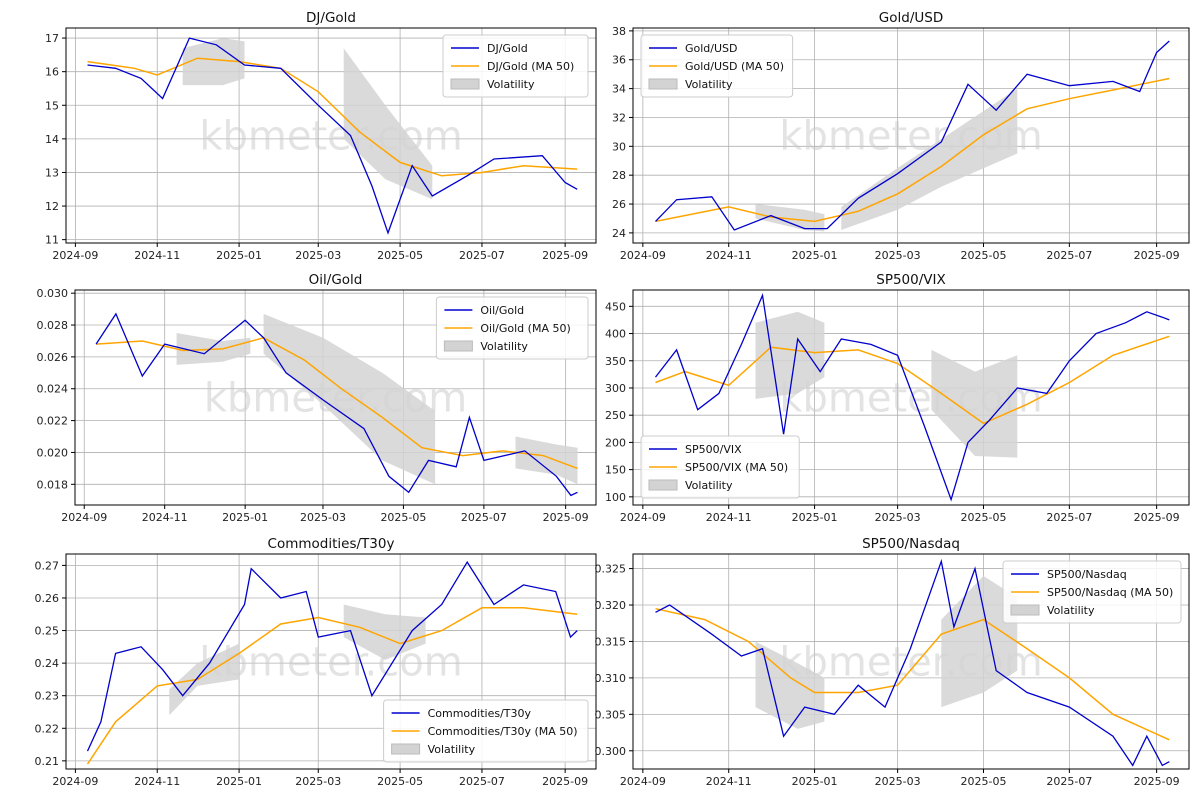 The width and height of the screenshot is (1200, 800). I want to click on chart-title: Gold/USD, so click(911, 18).